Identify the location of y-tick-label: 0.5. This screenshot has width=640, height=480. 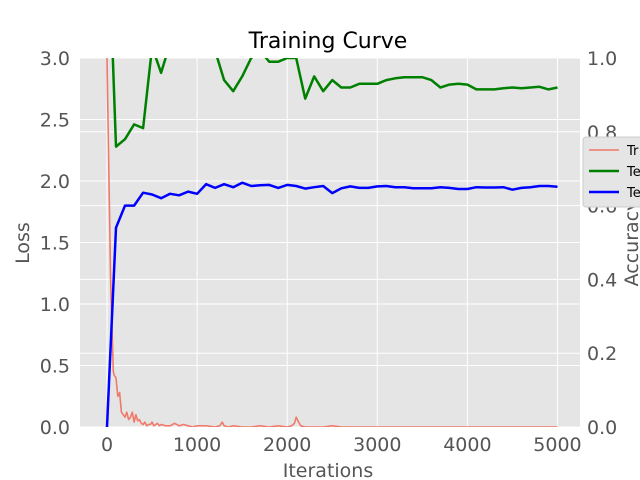
(55, 367).